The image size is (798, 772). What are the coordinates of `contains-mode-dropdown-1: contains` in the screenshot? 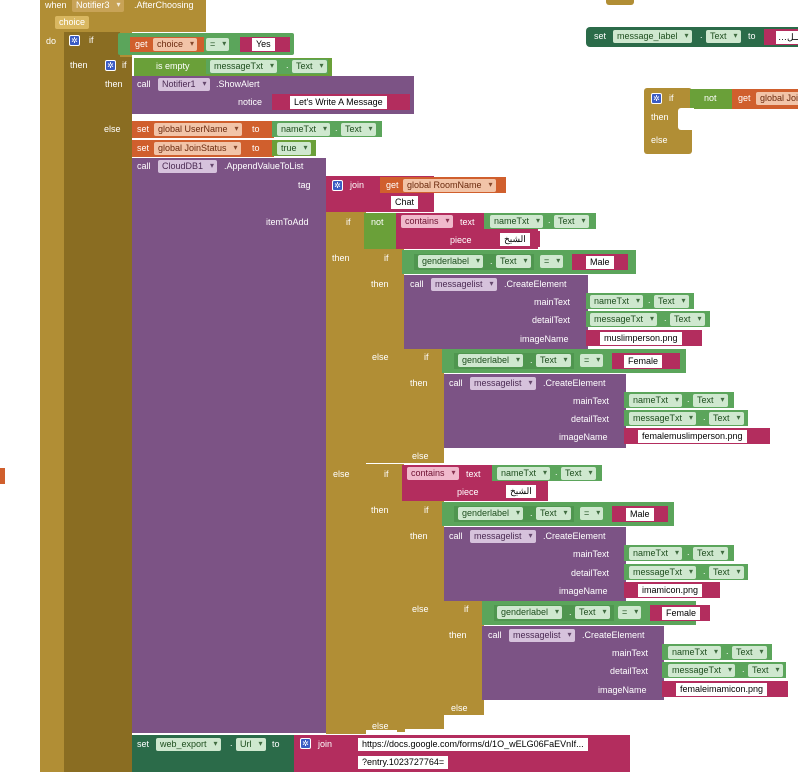 It's located at (427, 221).